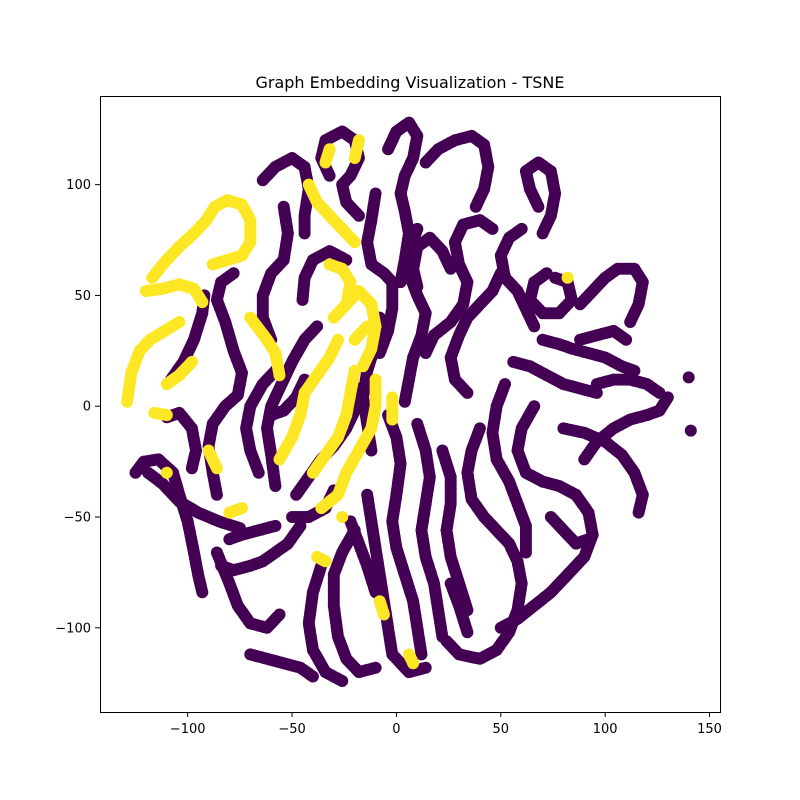 This screenshot has width=800, height=800. Describe the element at coordinates (82, 296) in the screenshot. I see `y-tick-label: 50` at that location.